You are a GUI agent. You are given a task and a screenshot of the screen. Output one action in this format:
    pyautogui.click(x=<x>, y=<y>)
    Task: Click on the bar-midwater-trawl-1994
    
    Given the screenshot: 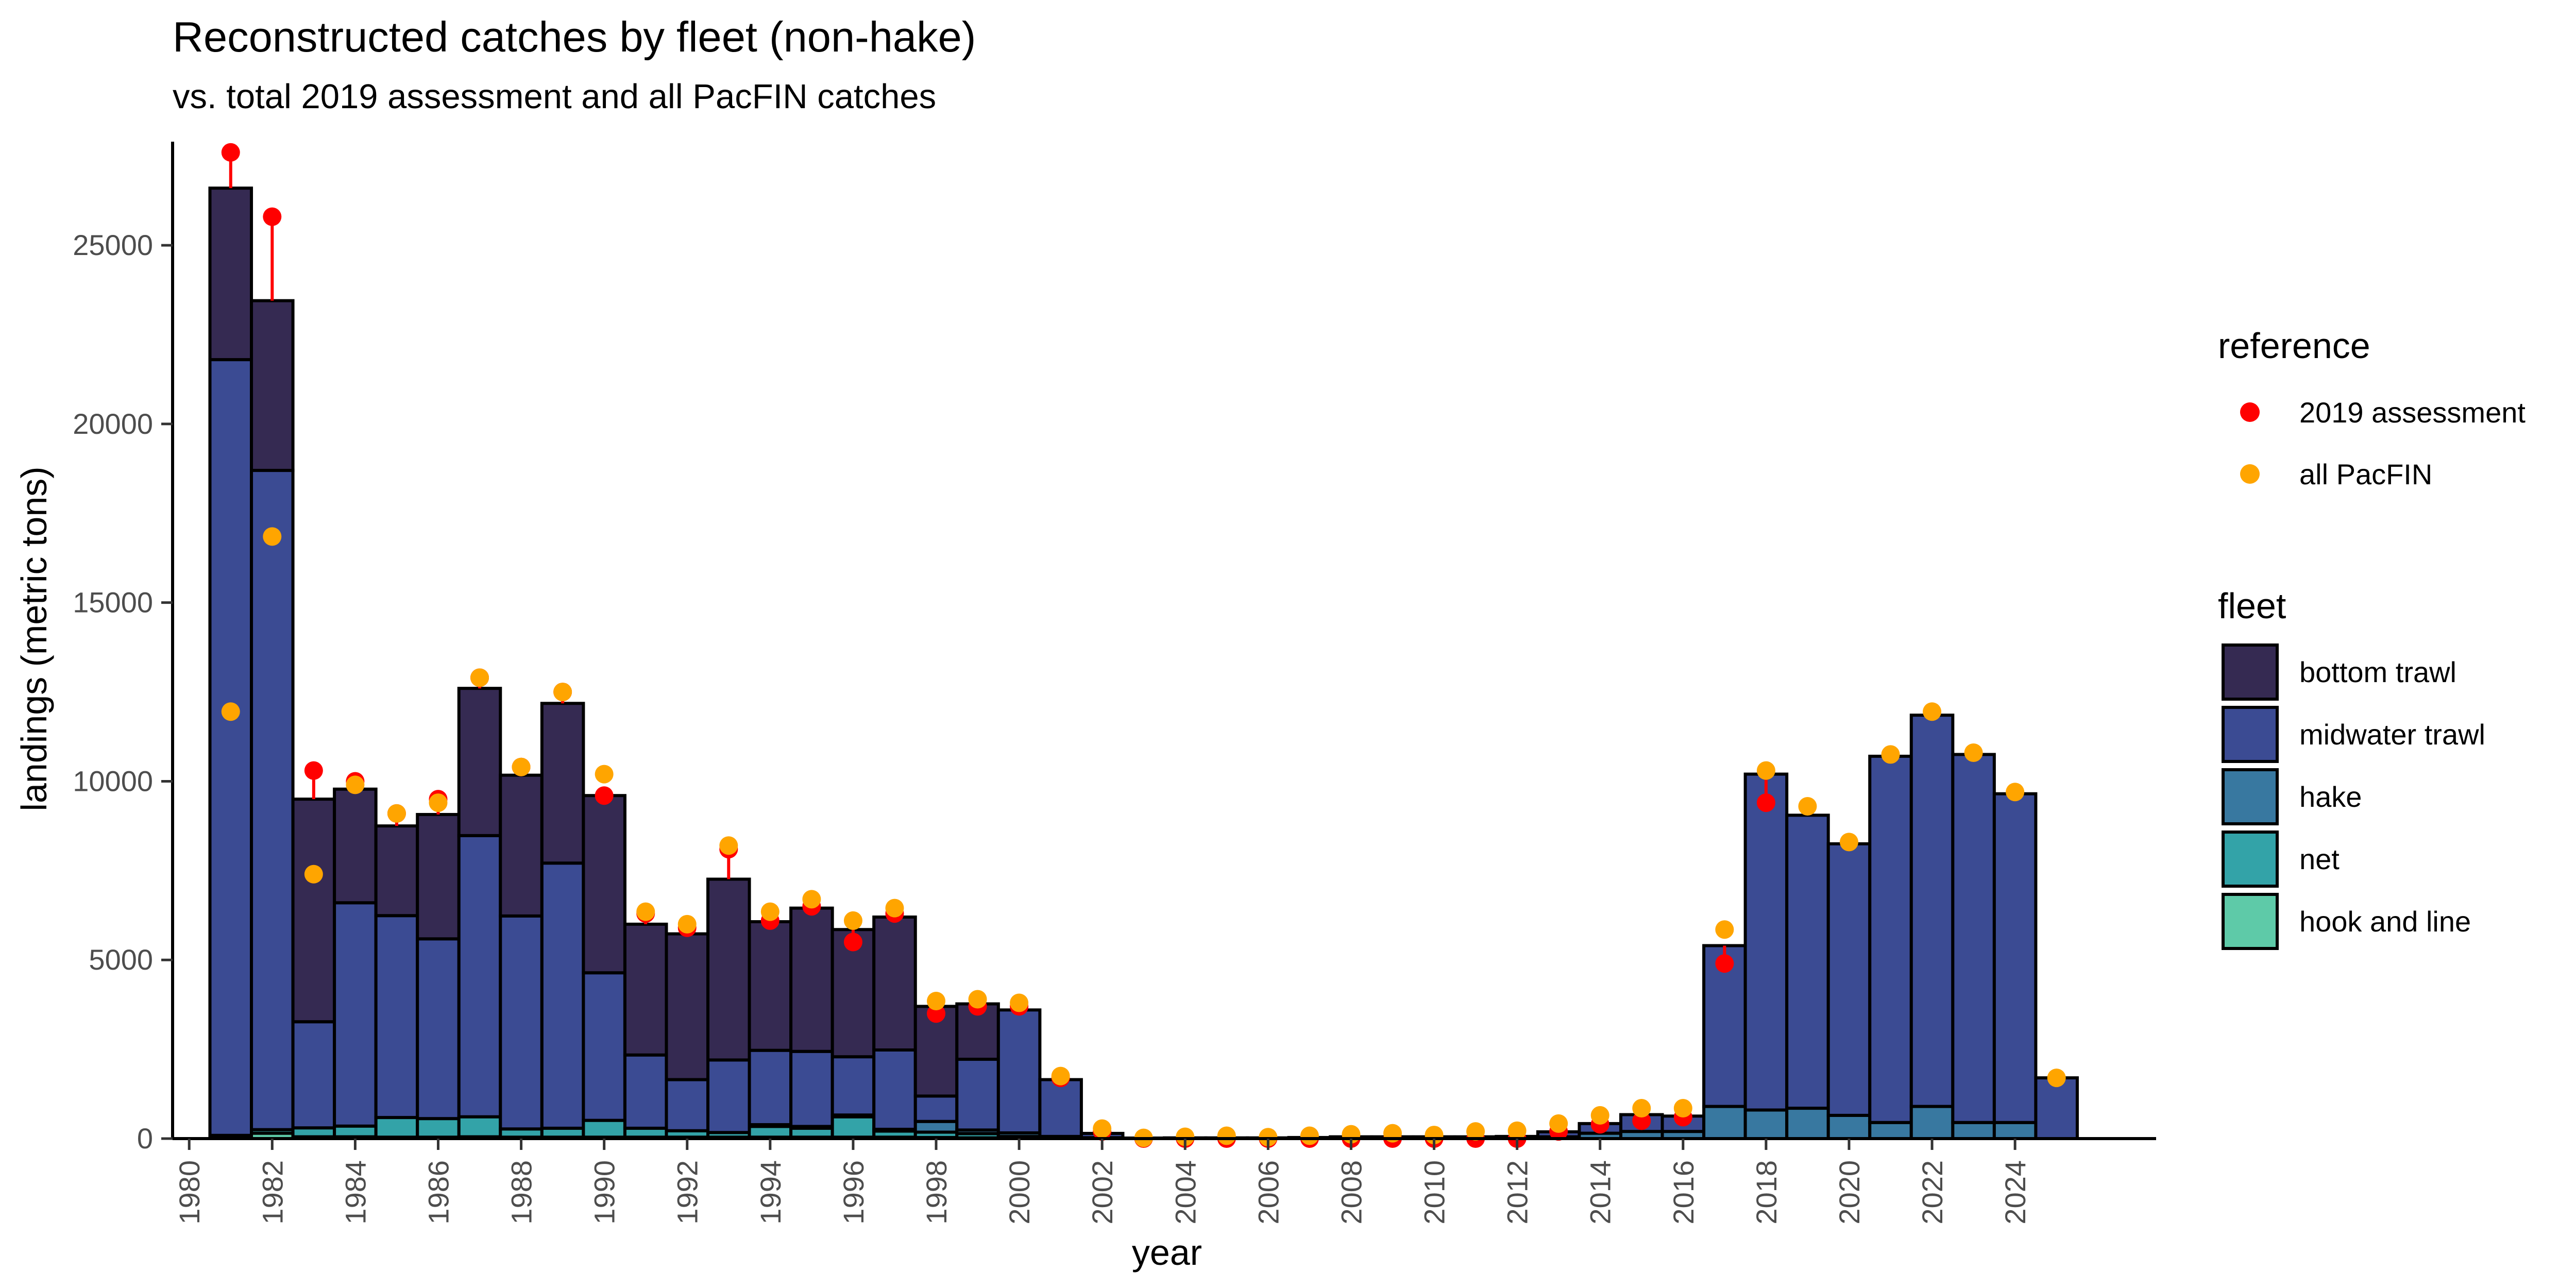 What is the action you would take?
    pyautogui.click(x=770, y=1087)
    